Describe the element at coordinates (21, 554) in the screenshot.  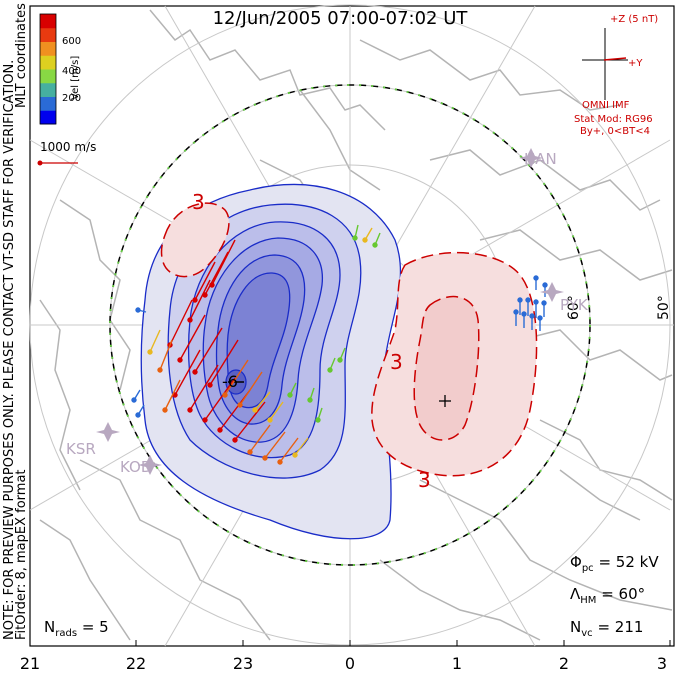
I see `side-note-fitorder: FitOrder: 8, mapEX format` at that location.